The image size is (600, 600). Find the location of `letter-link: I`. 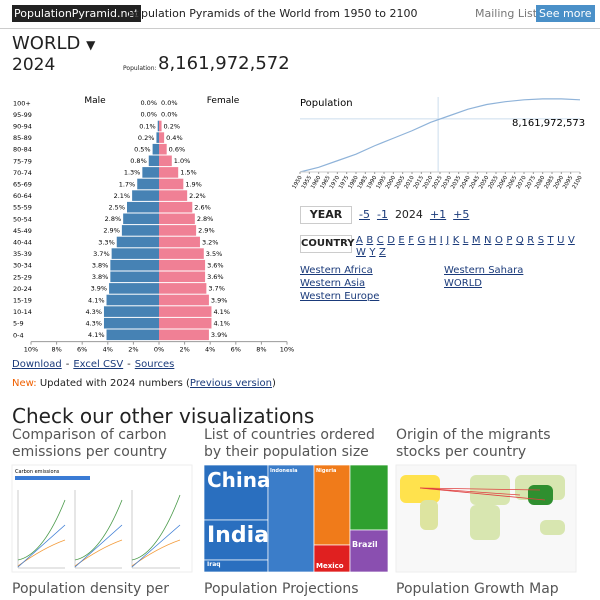

letter-link: I is located at coordinates (441, 240).